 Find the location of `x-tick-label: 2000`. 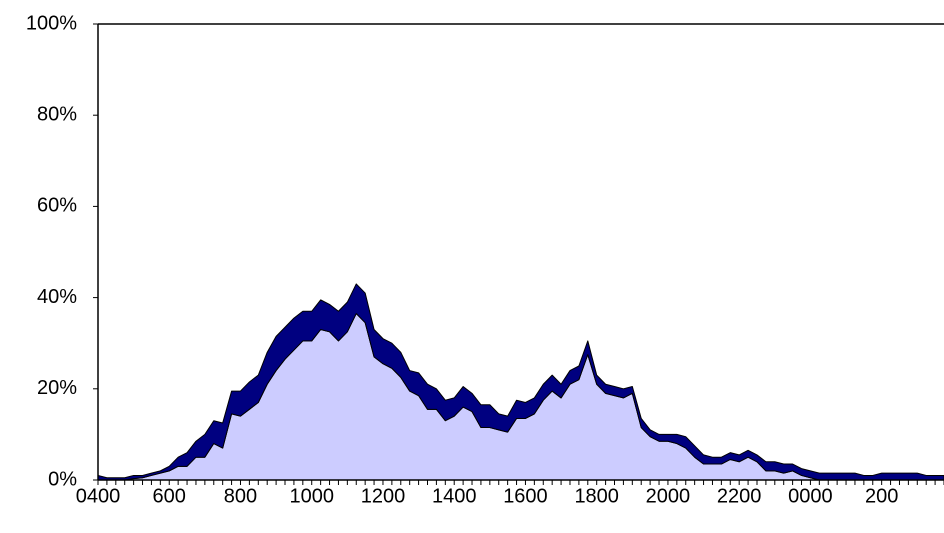

x-tick-label: 2000 is located at coordinates (668, 496).